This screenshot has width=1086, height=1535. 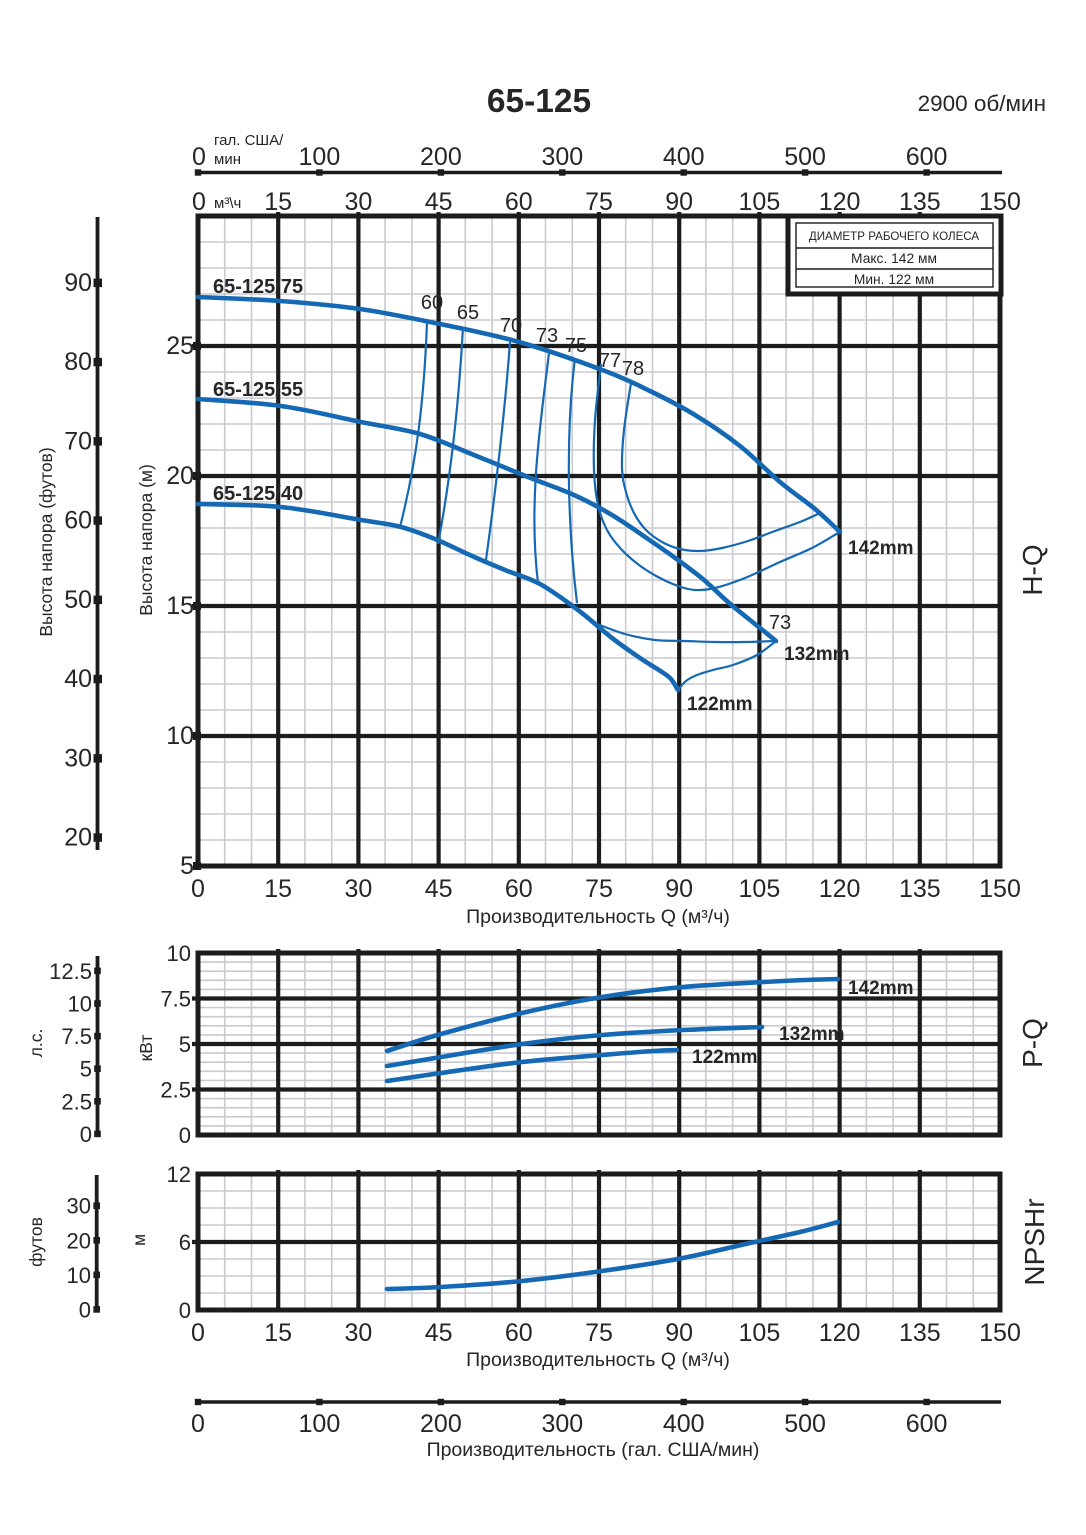 I want to click on svg-text: Высота напора (м), so click(x=146, y=540).